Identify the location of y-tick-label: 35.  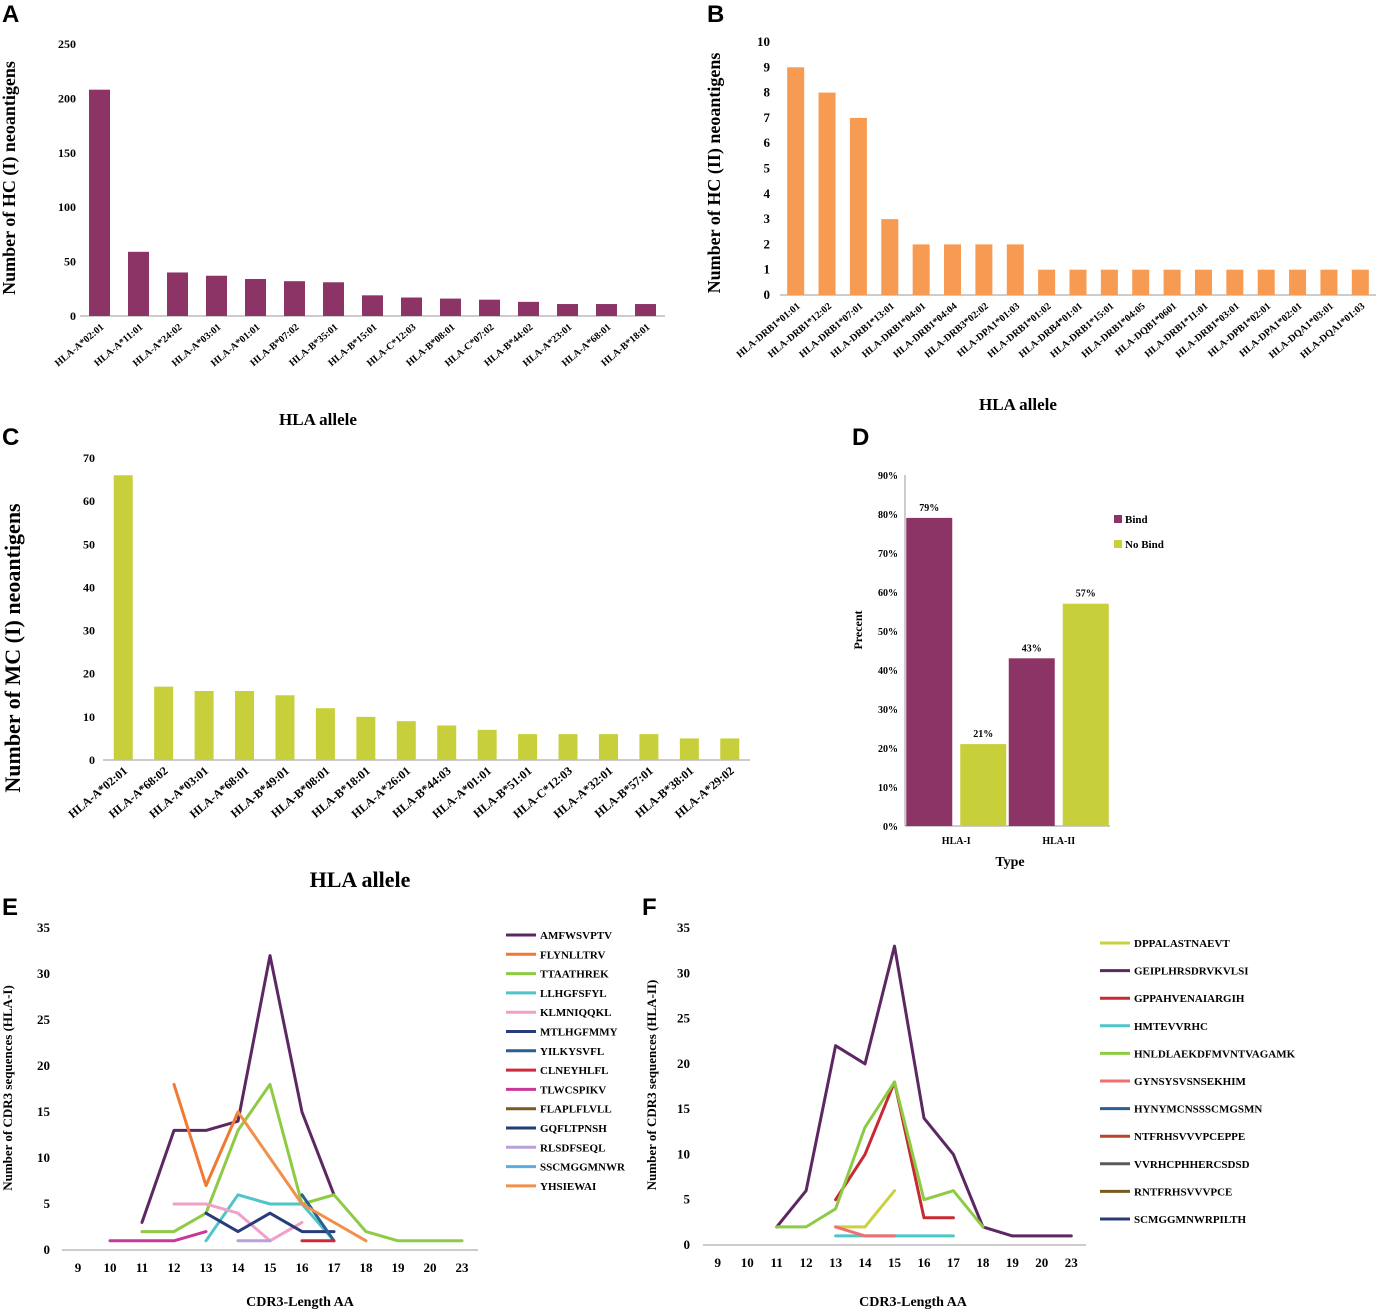
(684, 927).